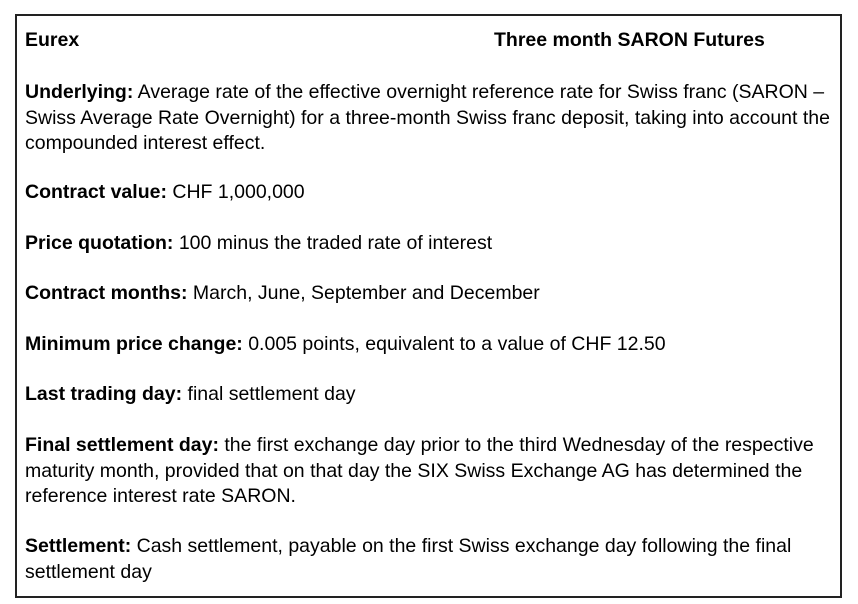 Image resolution: width=858 pixels, height=604 pixels. Describe the element at coordinates (333, 243) in the screenshot. I see `price-quotation-text: 100 minus the traded rate of interest` at that location.